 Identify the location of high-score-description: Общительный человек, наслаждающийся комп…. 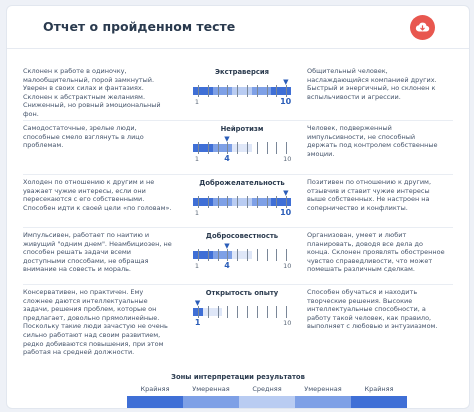
(372, 84).